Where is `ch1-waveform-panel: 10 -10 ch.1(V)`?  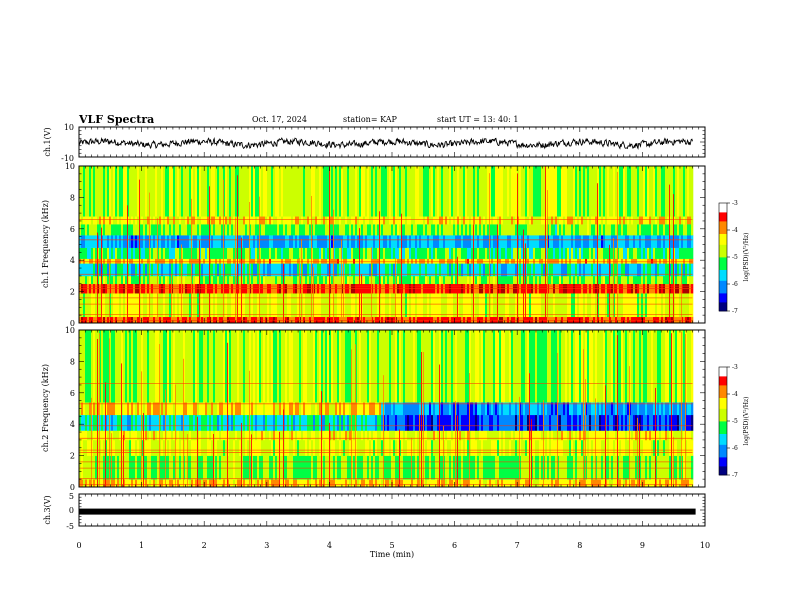
ch1-waveform-panel: 10 -10 ch.1(V) is located at coordinates (374, 143).